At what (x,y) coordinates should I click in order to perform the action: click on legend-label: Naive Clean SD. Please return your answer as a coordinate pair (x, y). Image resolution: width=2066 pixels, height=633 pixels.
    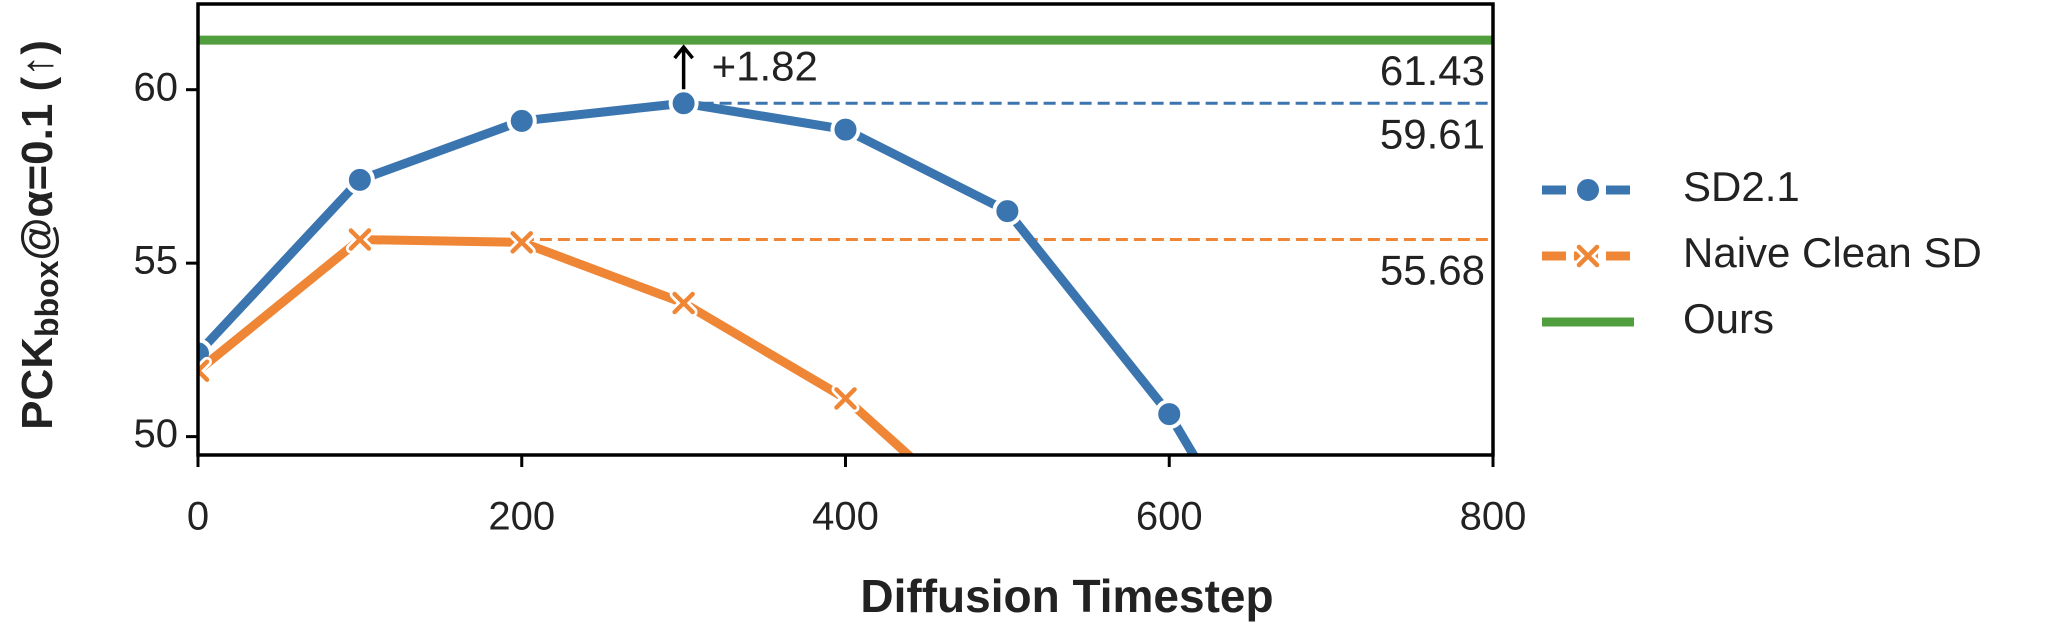
    Looking at the image, I should click on (1832, 252).